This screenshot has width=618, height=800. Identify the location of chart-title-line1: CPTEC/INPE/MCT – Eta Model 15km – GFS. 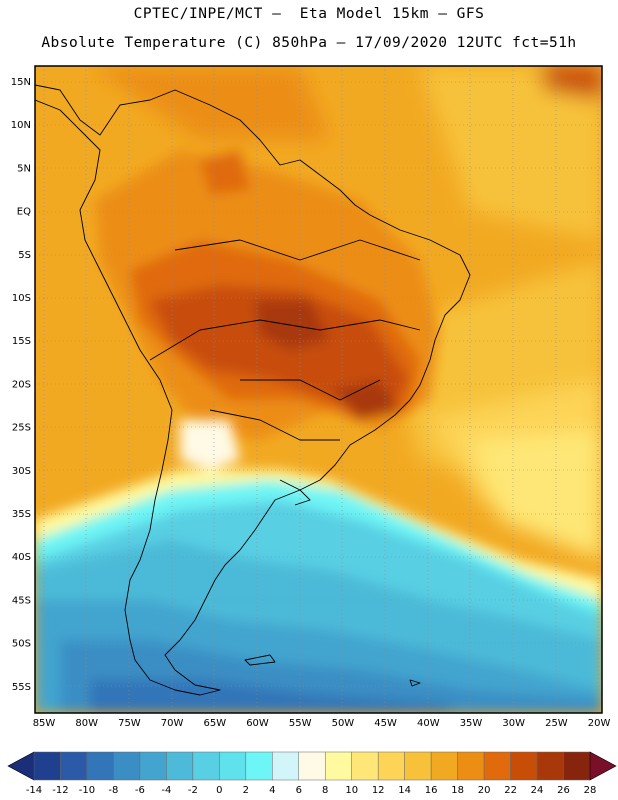
(309, 14).